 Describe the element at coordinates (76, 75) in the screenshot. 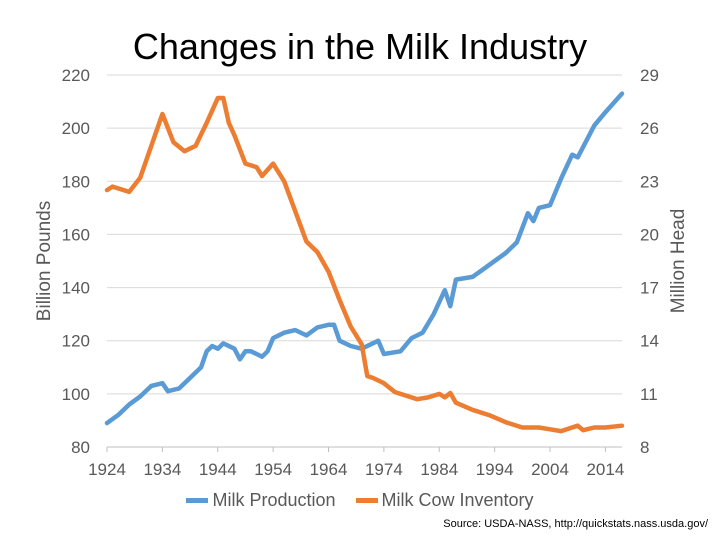

I see `y-tick-left: 220` at that location.